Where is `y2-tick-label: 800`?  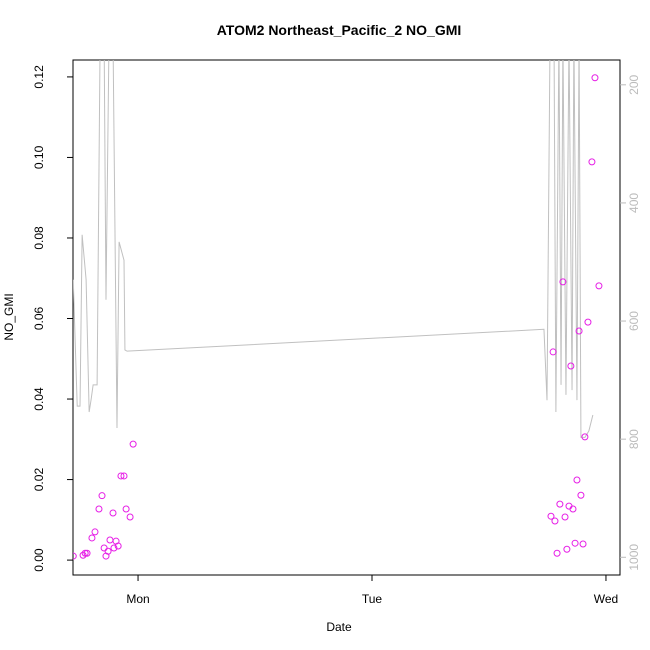
y2-tick-label: 800 is located at coordinates (634, 439).